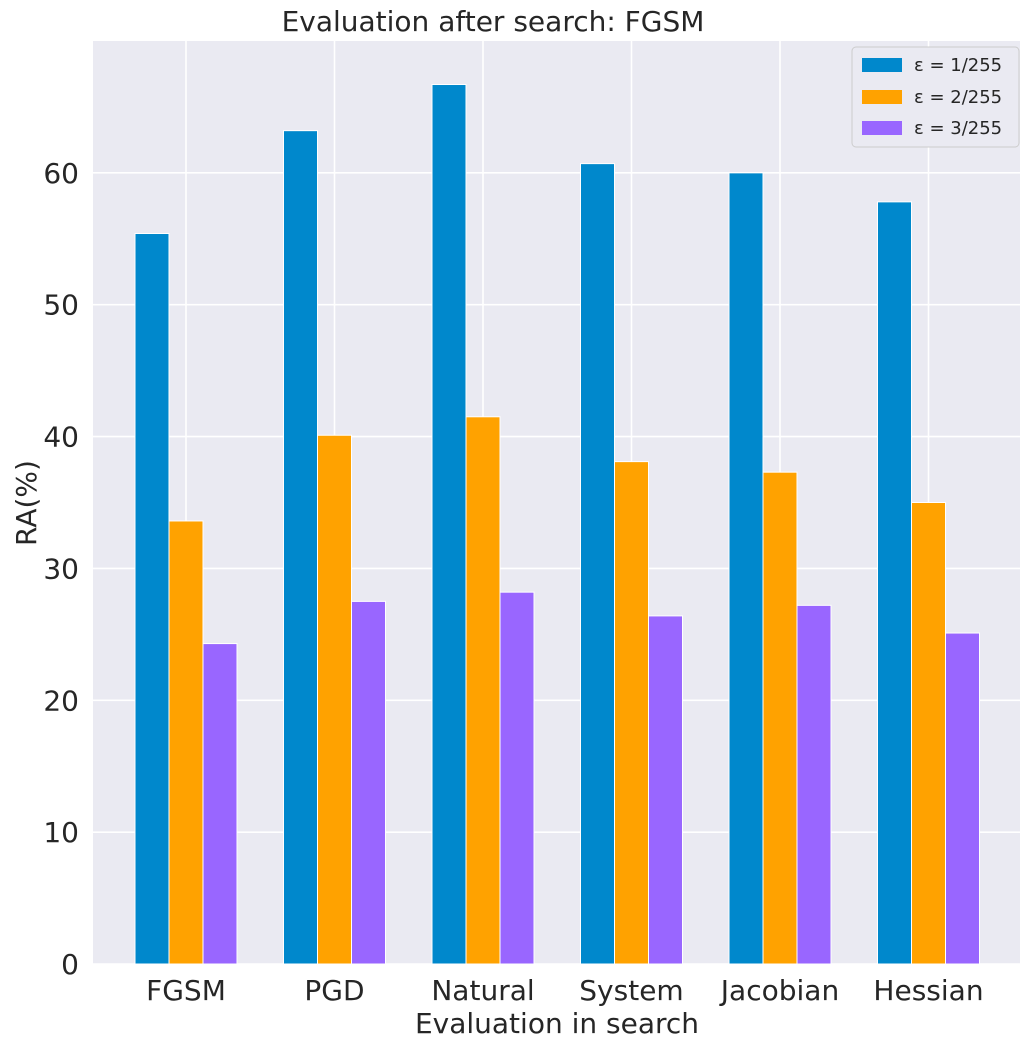 This screenshot has width=1032, height=1049. What do you see at coordinates (564, 990) in the screenshot?
I see `x-tick-labels: FGSM PGD Natural System Jacobian Hessian` at bounding box center [564, 990].